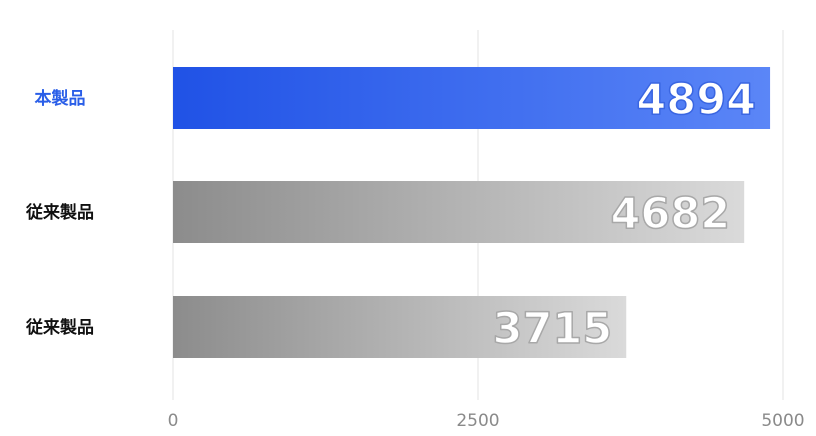 The height and width of the screenshot is (436, 816). I want to click on category-label-1: 本製品, so click(60, 98).